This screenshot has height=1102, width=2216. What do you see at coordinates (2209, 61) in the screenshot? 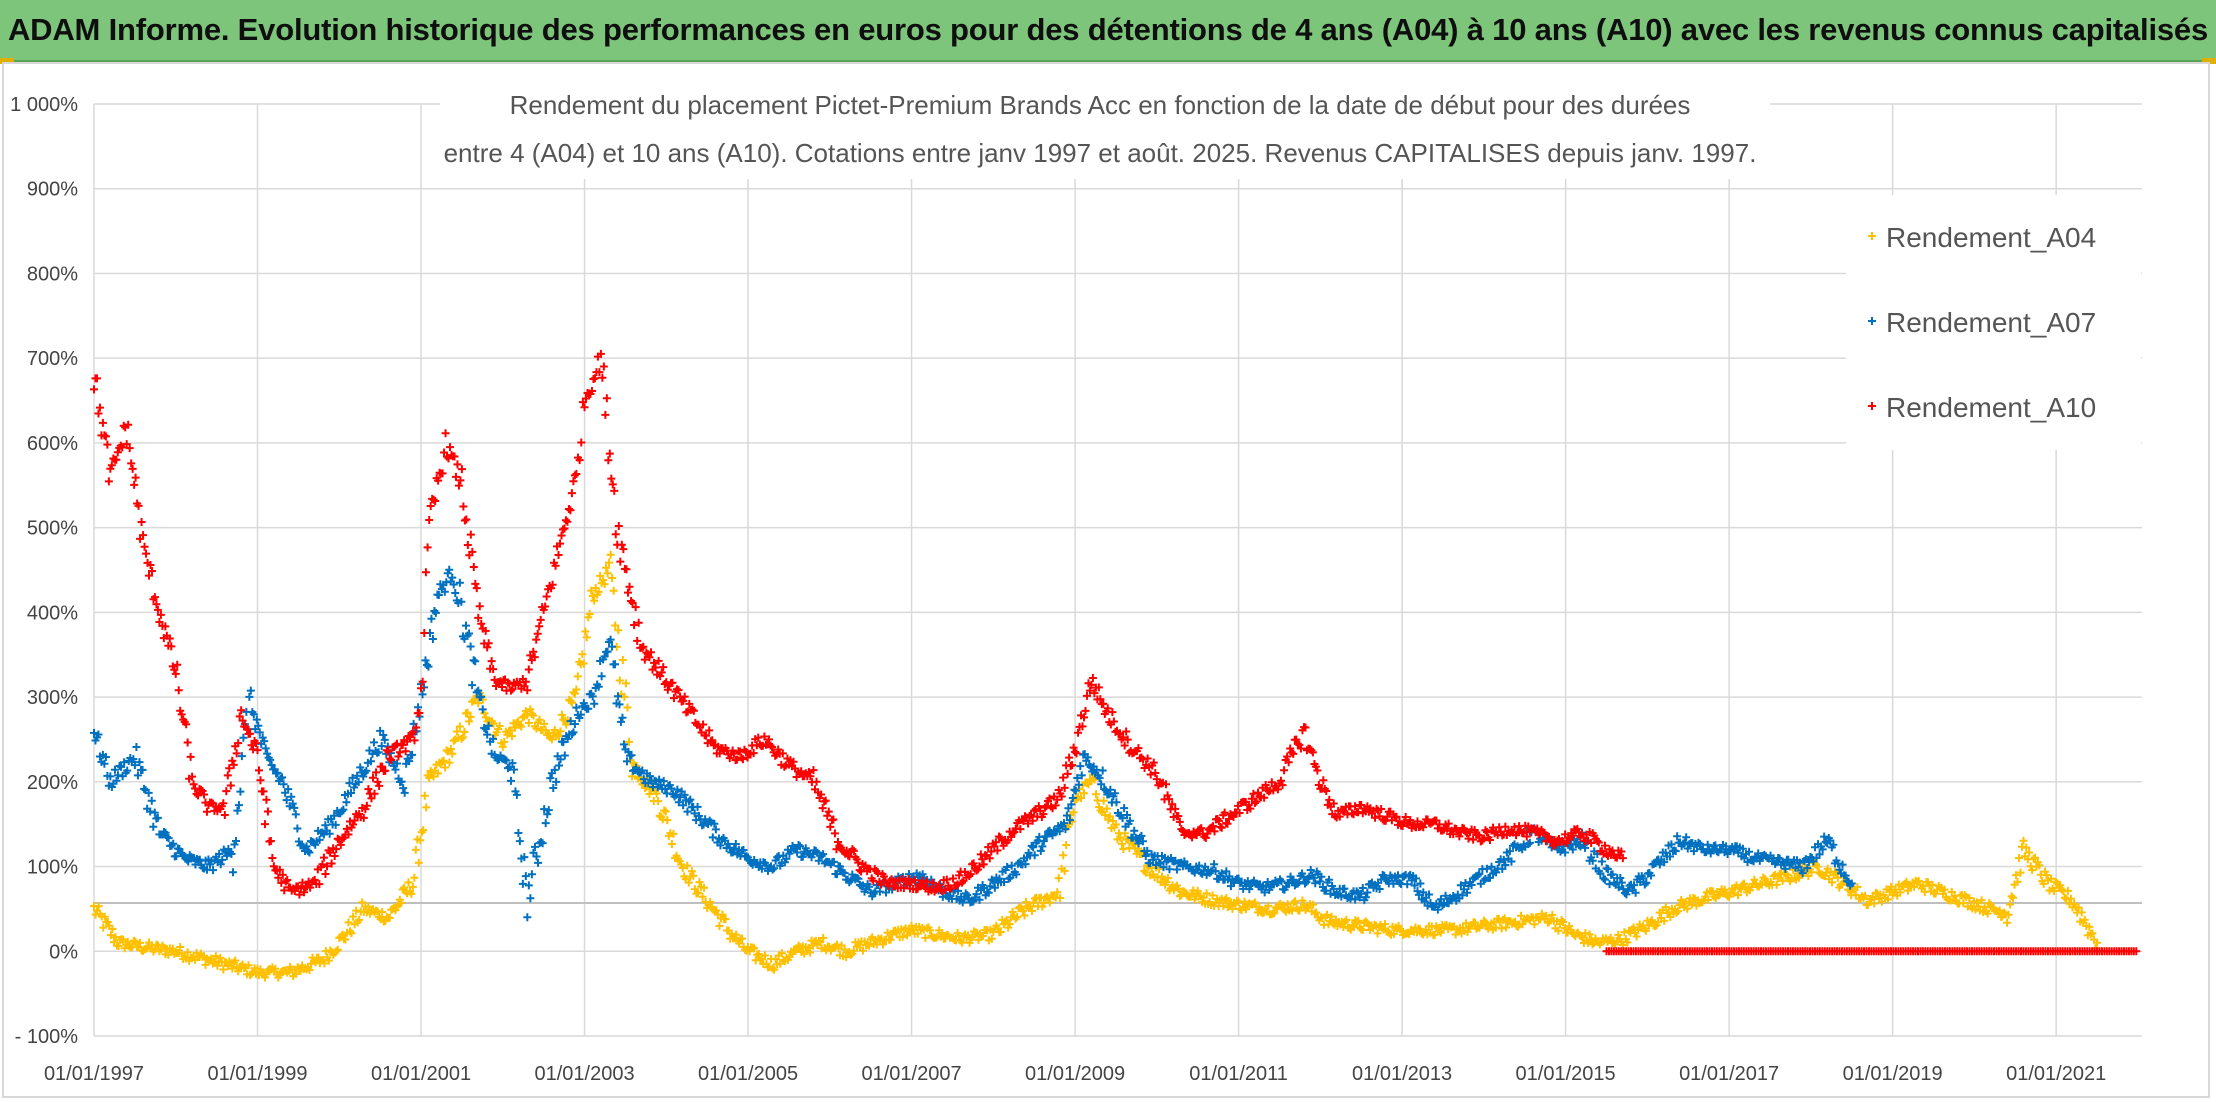
I see `corner-mark-right` at bounding box center [2209, 61].